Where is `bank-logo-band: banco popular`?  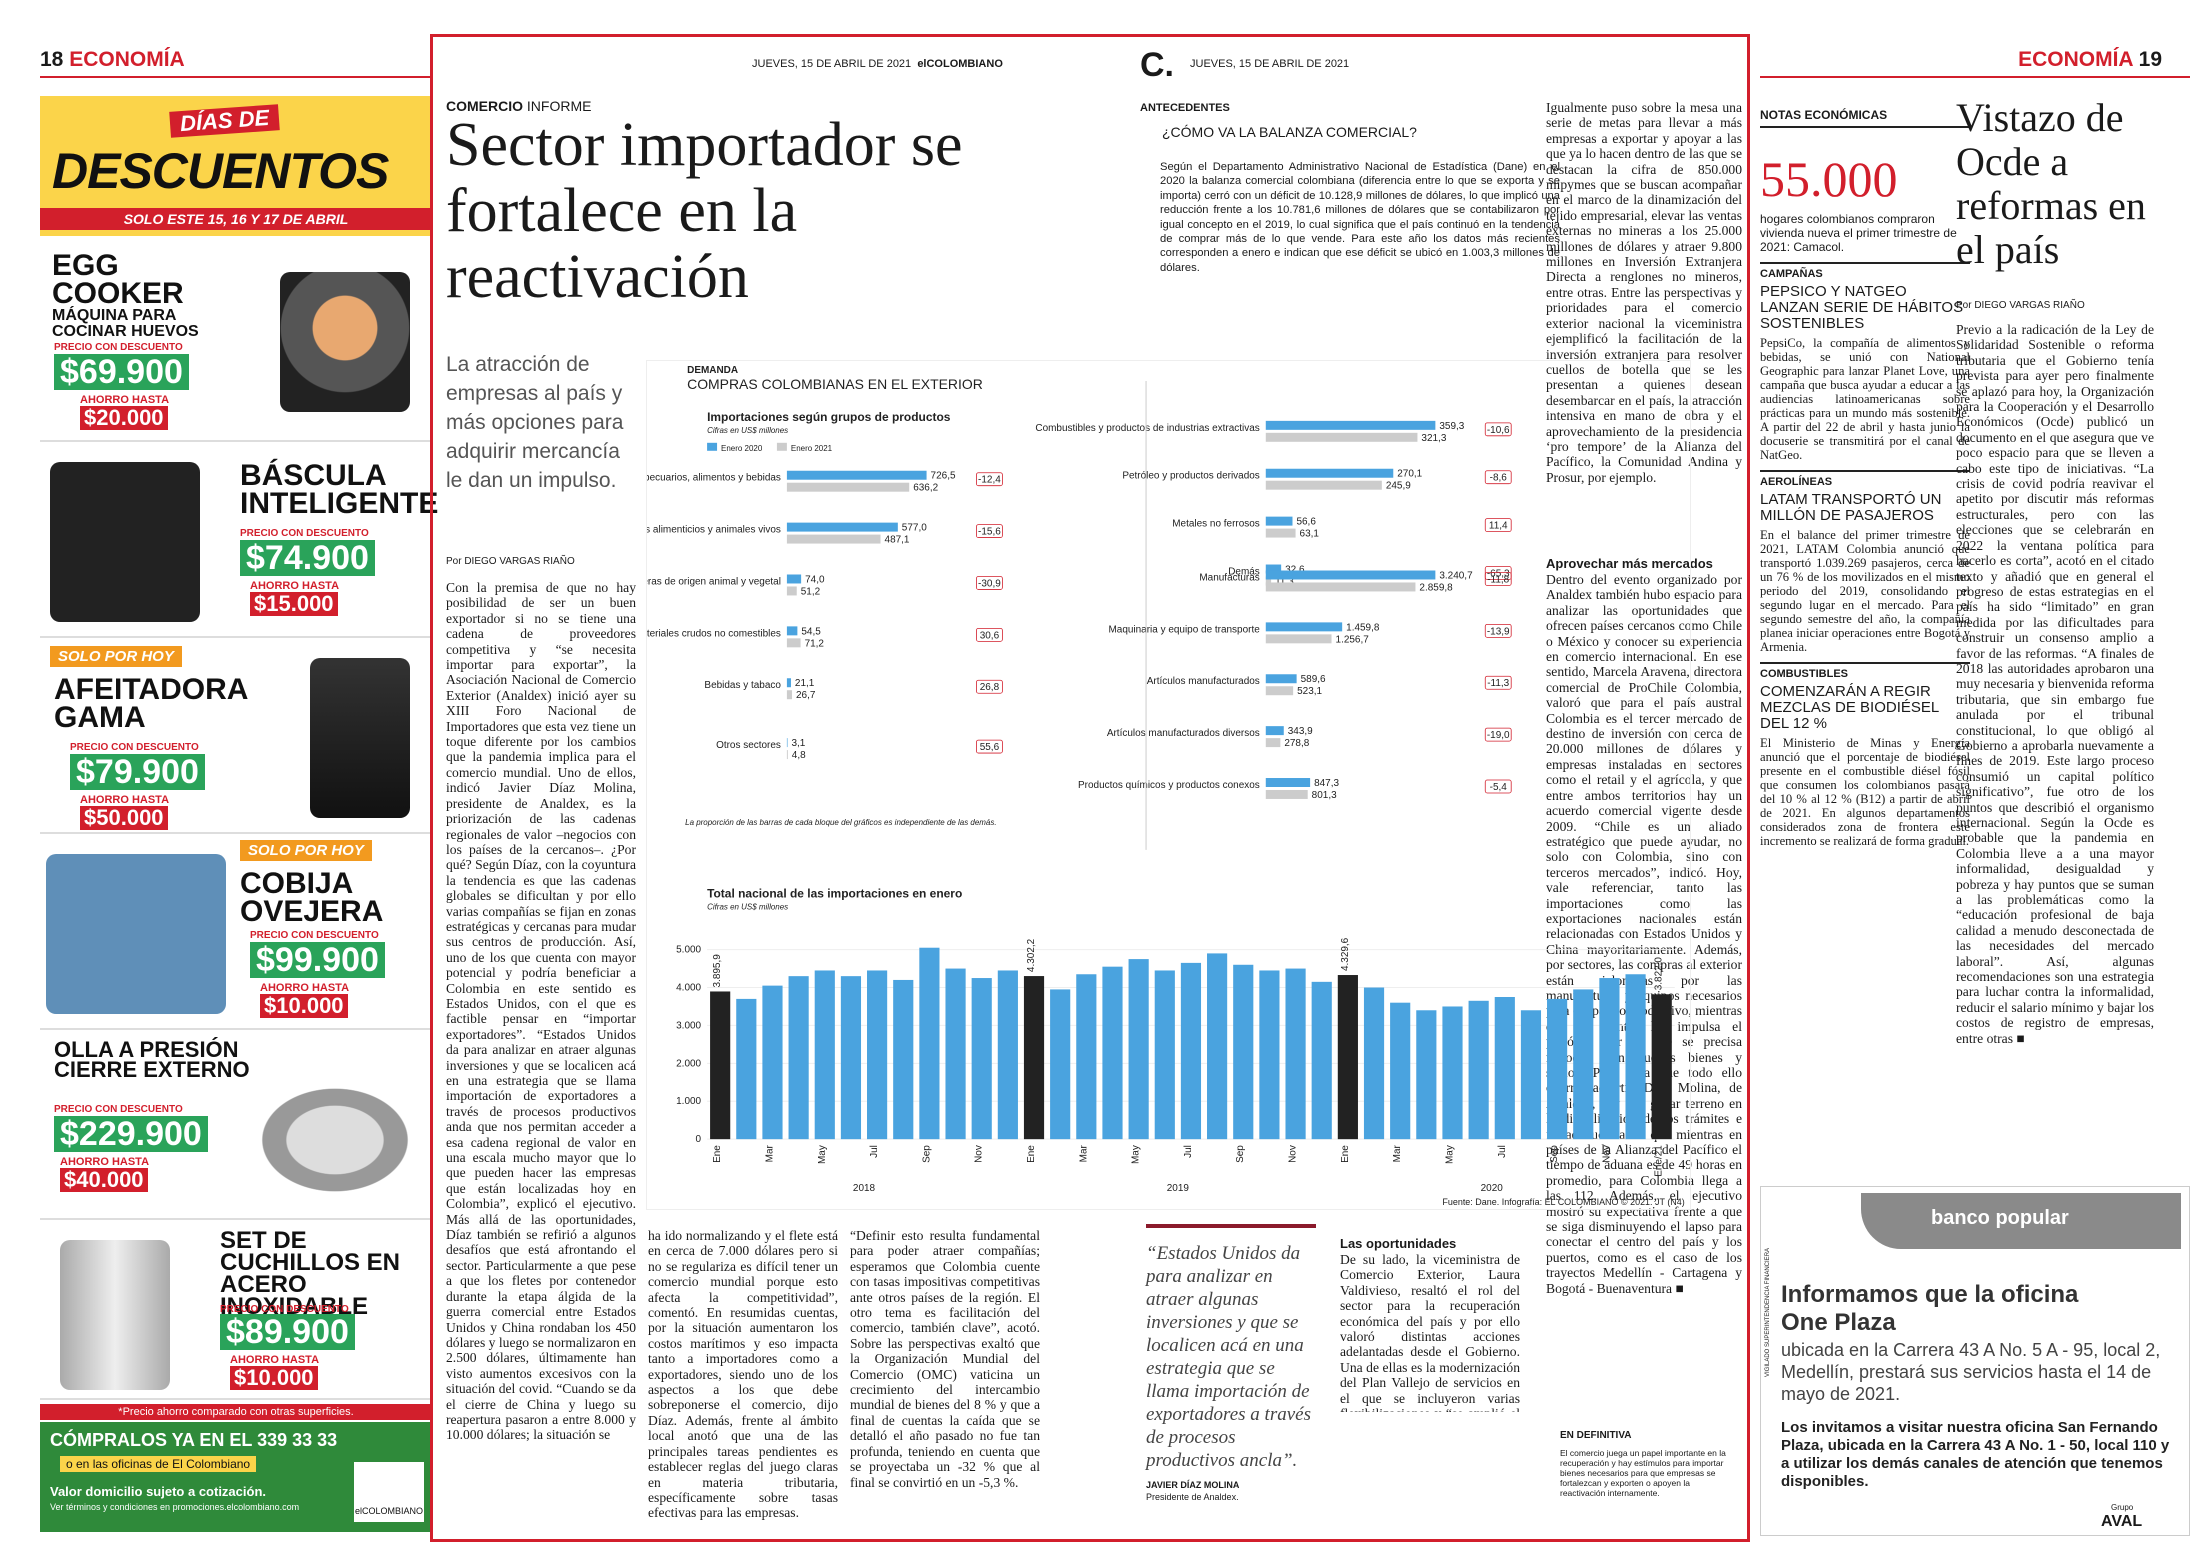 bank-logo-band: banco popular is located at coordinates (2021, 1221).